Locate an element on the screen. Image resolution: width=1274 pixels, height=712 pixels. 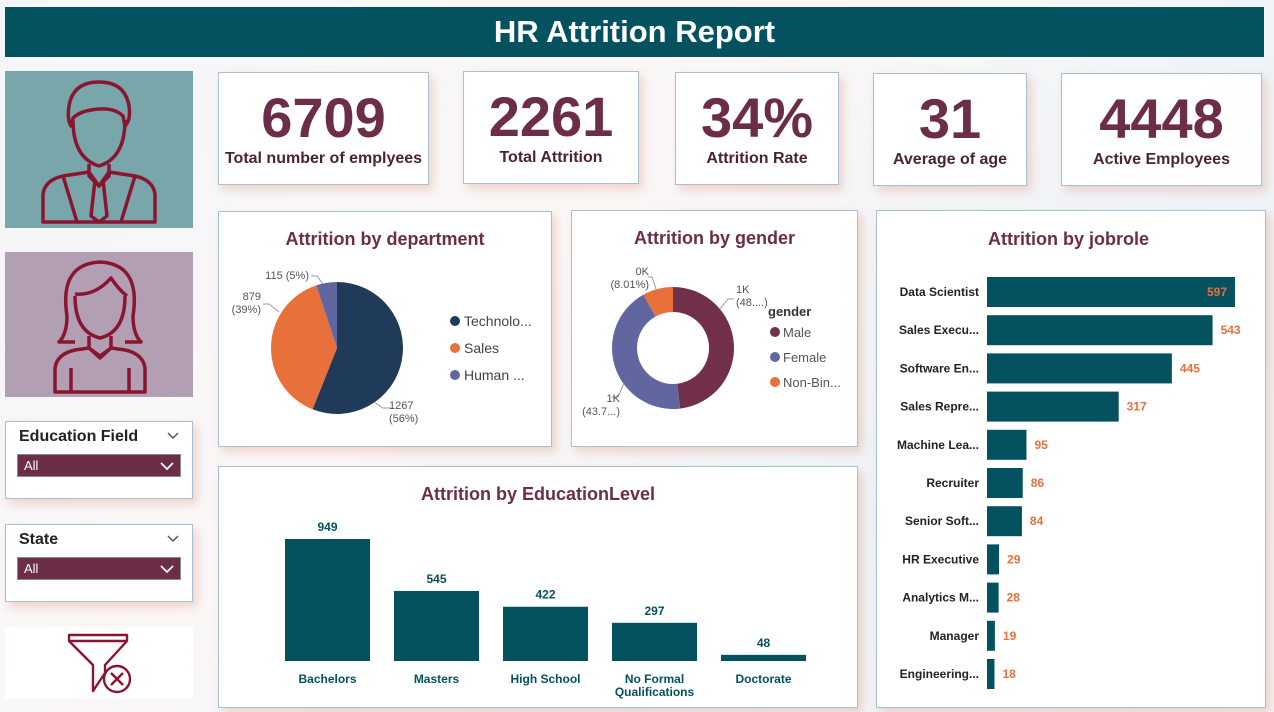
data-label: 297 is located at coordinates (654, 611).